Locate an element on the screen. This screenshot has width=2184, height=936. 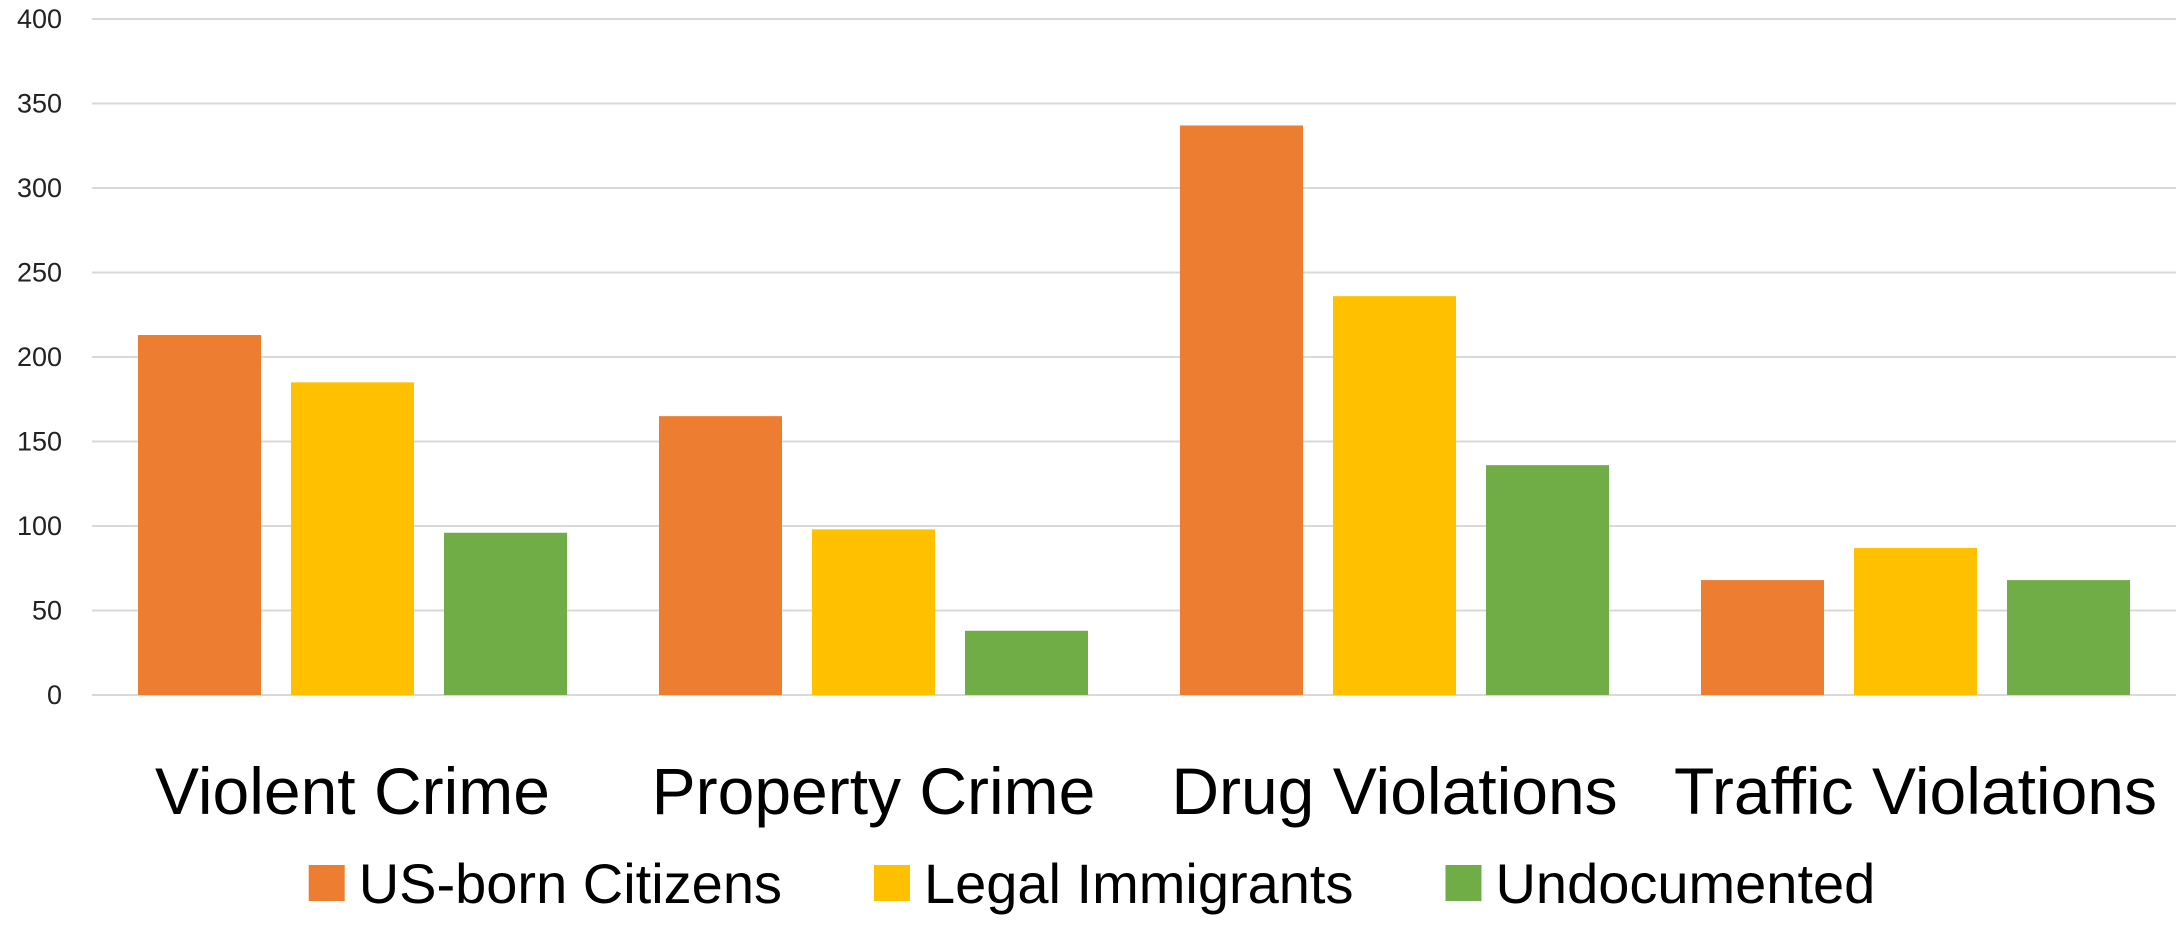
y-tick-label: 350 is located at coordinates (39, 104).